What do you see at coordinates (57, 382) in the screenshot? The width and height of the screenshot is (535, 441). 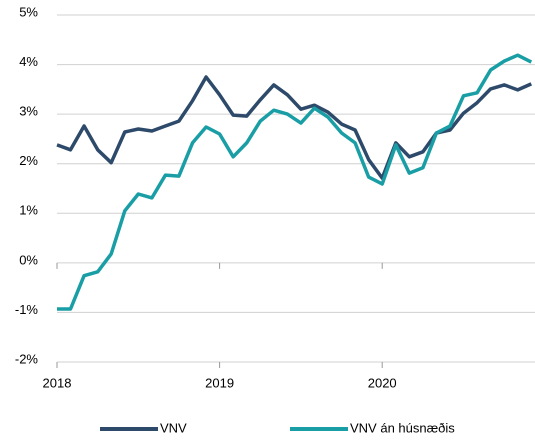 I see `x-tick-label: 2018` at bounding box center [57, 382].